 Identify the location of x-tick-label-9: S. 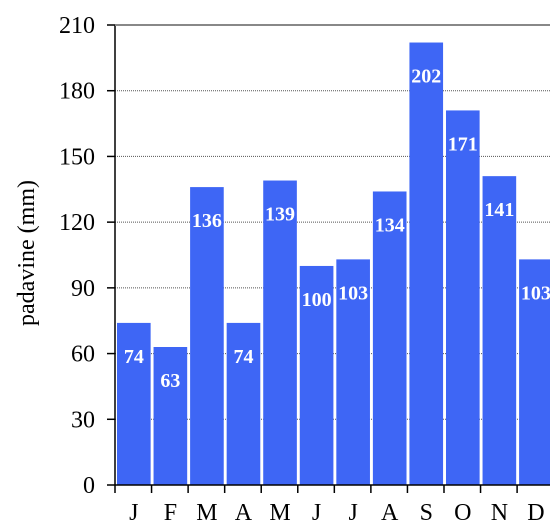
(426, 512).